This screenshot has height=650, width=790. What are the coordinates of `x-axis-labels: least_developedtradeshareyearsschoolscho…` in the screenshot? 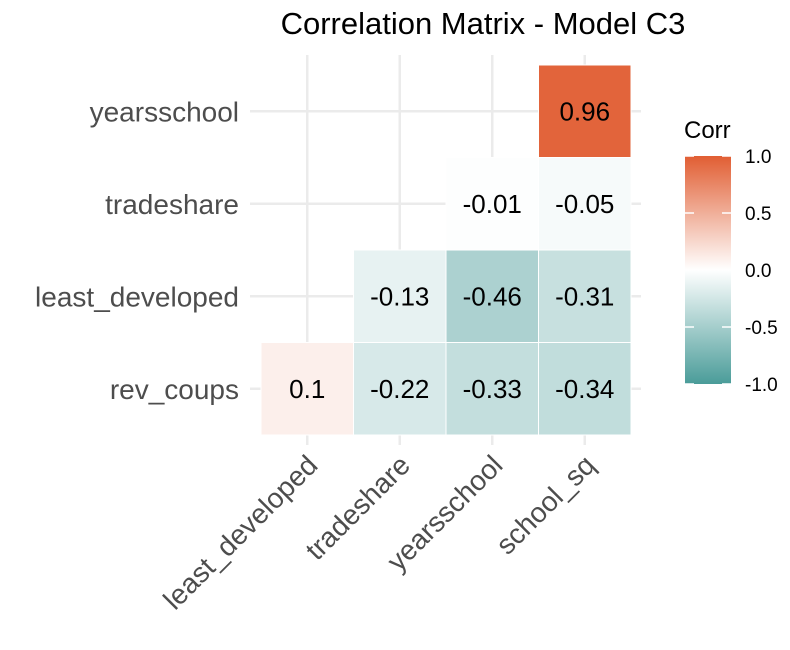 It's located at (379, 532).